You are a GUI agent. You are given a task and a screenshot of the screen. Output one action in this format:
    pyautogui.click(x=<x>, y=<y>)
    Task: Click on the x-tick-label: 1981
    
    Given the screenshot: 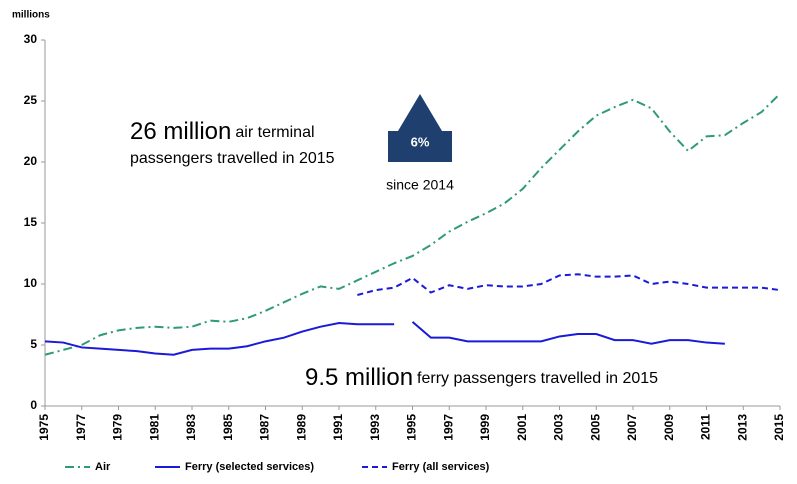 What is the action you would take?
    pyautogui.click(x=154, y=427)
    